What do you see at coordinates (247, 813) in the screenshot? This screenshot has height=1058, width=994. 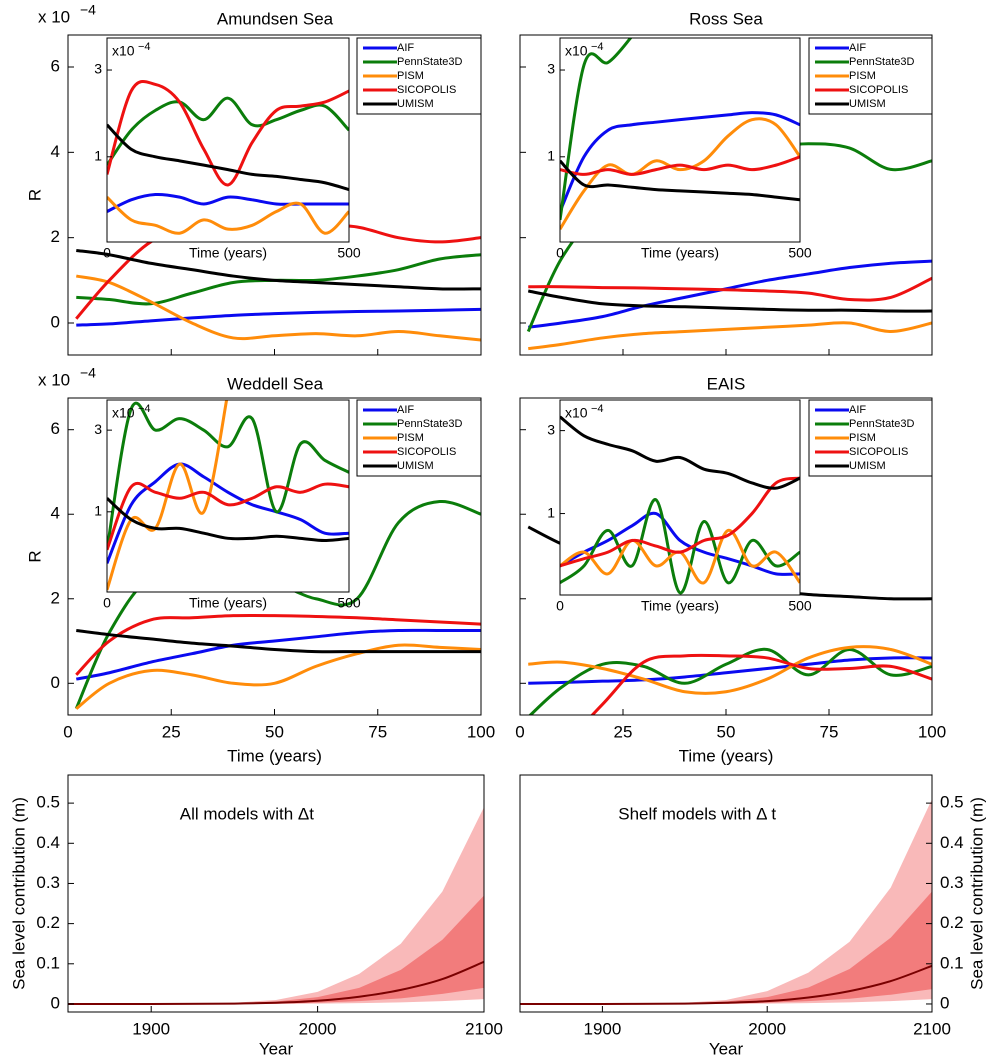 I see `annotation: All models with Δt` at bounding box center [247, 813].